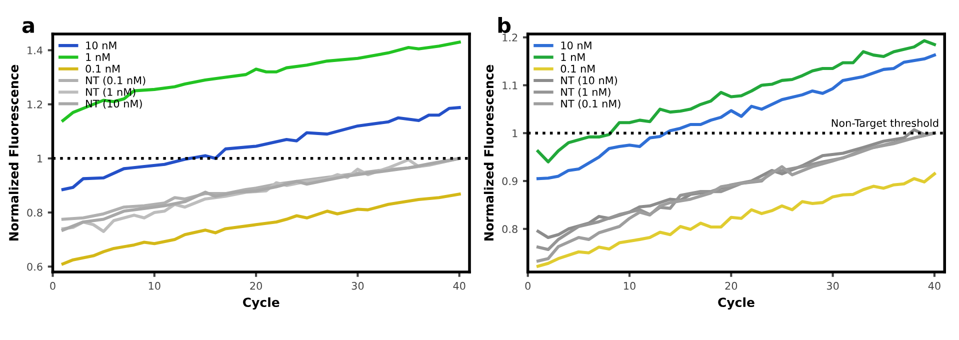  Describe the element at coordinates (35, 50) in the screenshot. I see `y-tick-label: 1.4` at that location.